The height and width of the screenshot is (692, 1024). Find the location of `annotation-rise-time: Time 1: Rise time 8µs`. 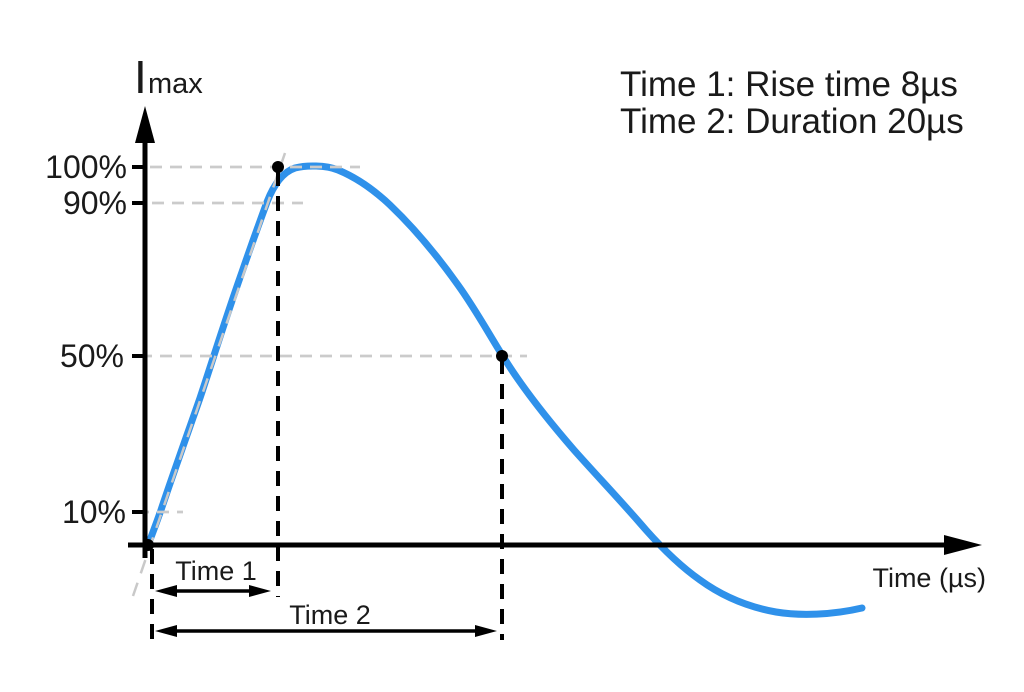

annotation-rise-time: Time 1: Rise time 8µs is located at coordinates (789, 84).